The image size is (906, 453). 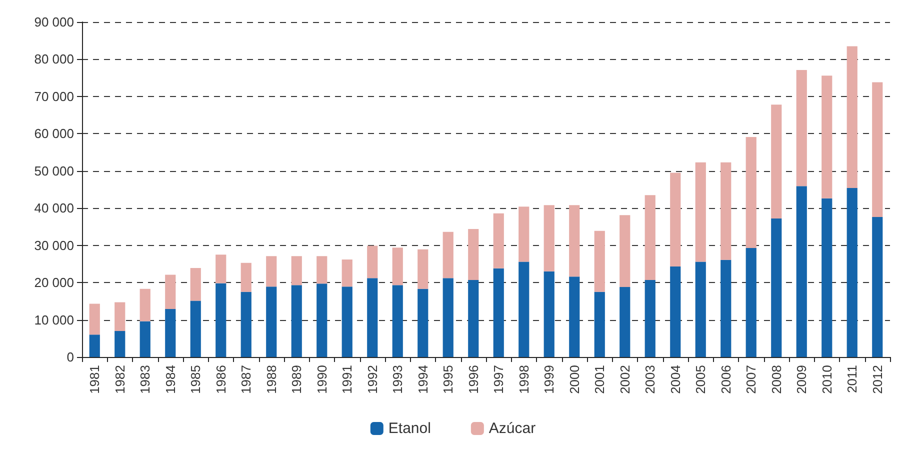 I want to click on x-tick-label: 1990, so click(x=322, y=379).